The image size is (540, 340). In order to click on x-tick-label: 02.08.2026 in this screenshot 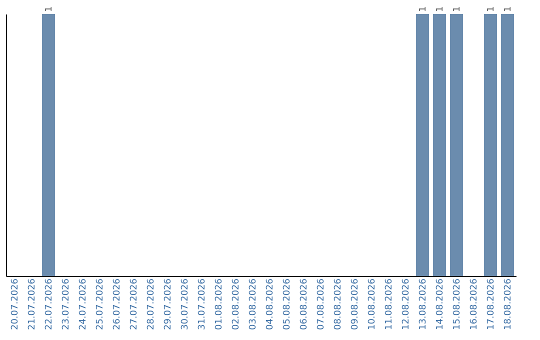, I will do `click(237, 304)`.